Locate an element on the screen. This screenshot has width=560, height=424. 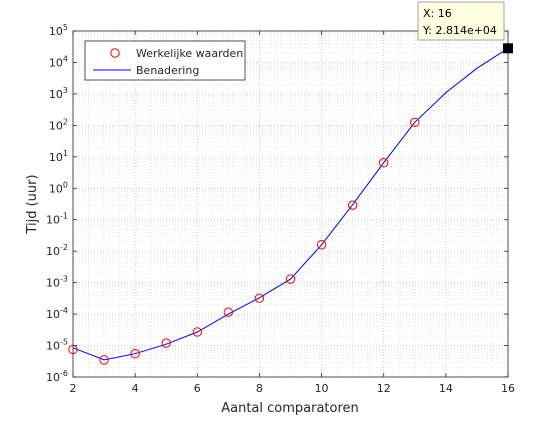
y-tick-label: 10³ is located at coordinates (58, 93).